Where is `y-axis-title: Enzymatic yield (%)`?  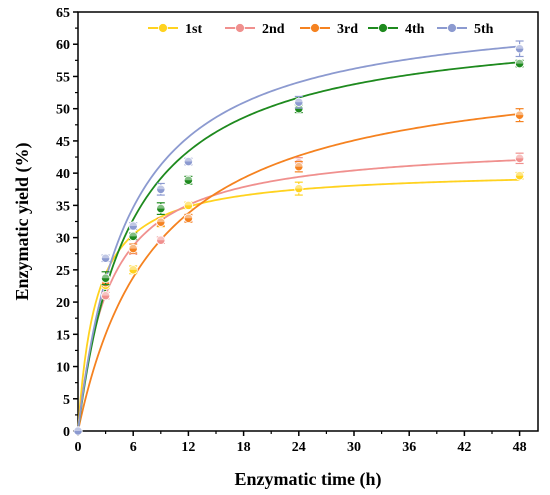 y-axis-title: Enzymatic yield (%) is located at coordinates (22, 222).